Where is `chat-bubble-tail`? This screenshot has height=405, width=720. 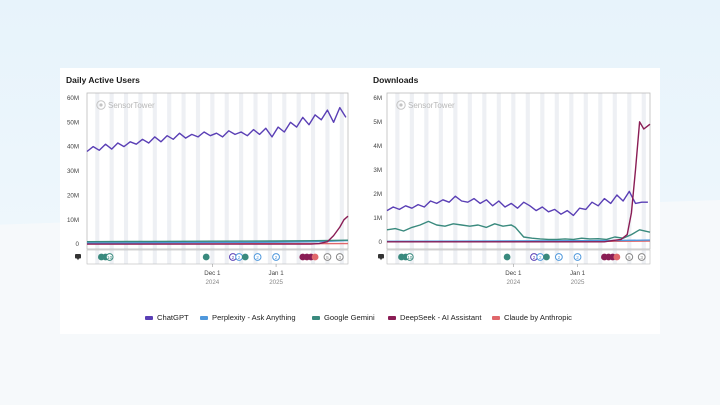 chat-bubble-tail is located at coordinates (78, 259).